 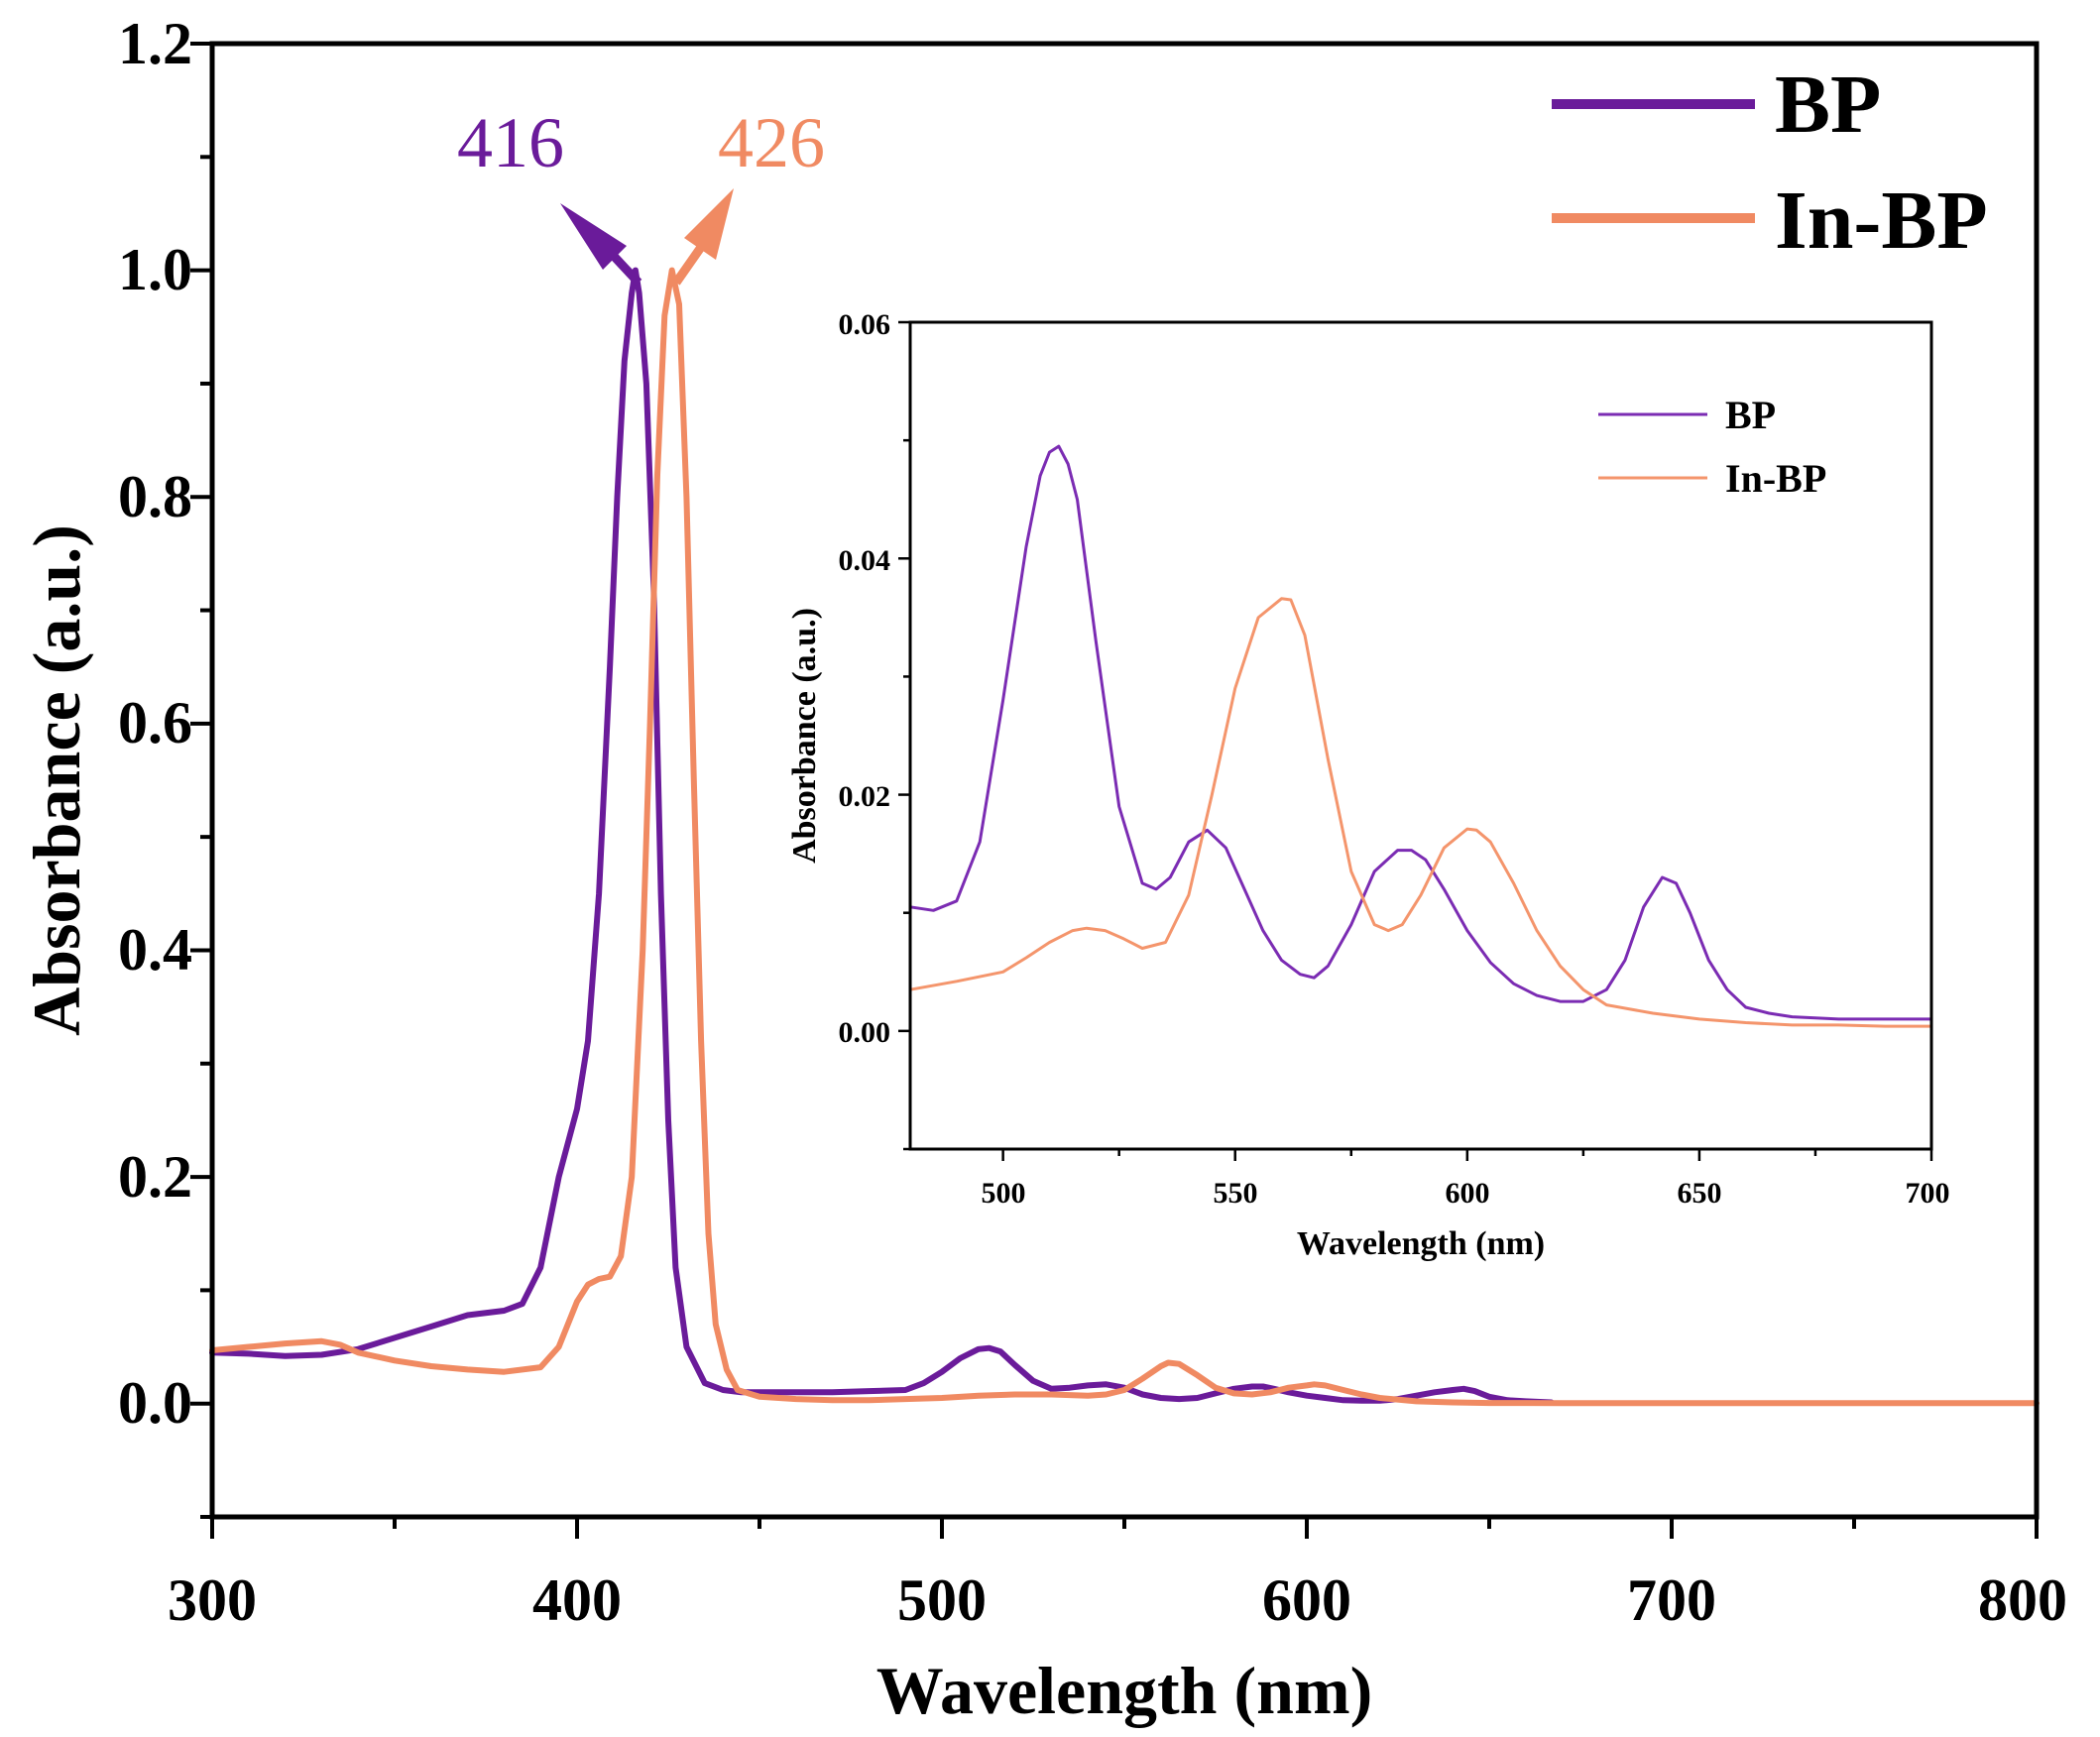 What do you see at coordinates (1004, 1193) in the screenshot?
I see `inset-xtick-label: 500` at bounding box center [1004, 1193].